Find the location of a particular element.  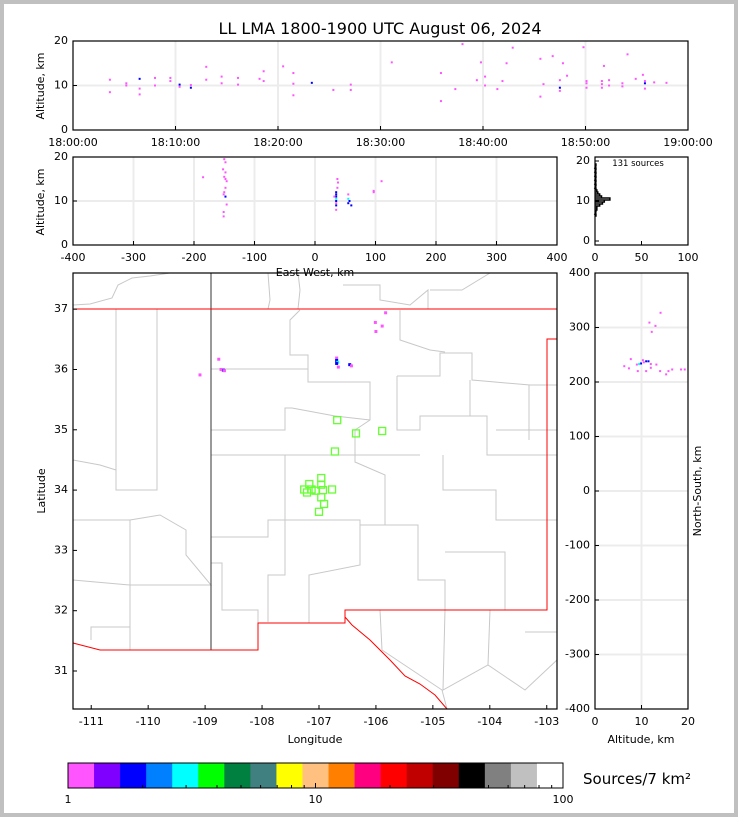

ew-height-x-tick-label: 400 is located at coordinates (557, 257).